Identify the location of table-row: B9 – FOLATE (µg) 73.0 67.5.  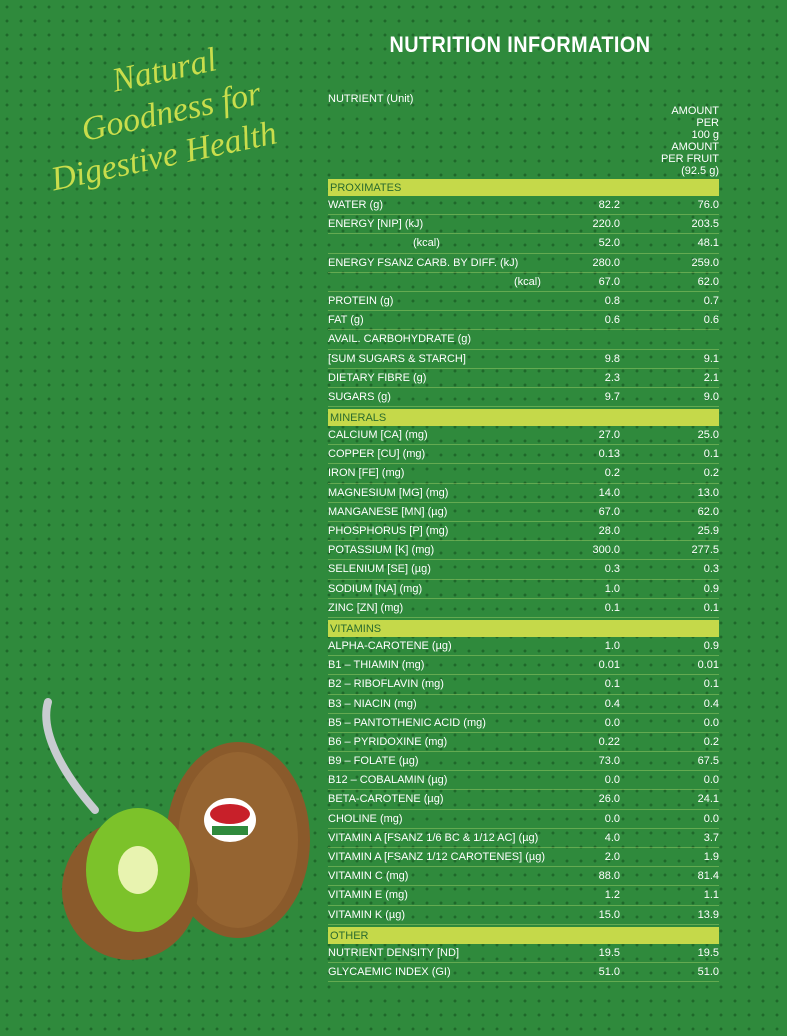
(523, 762).